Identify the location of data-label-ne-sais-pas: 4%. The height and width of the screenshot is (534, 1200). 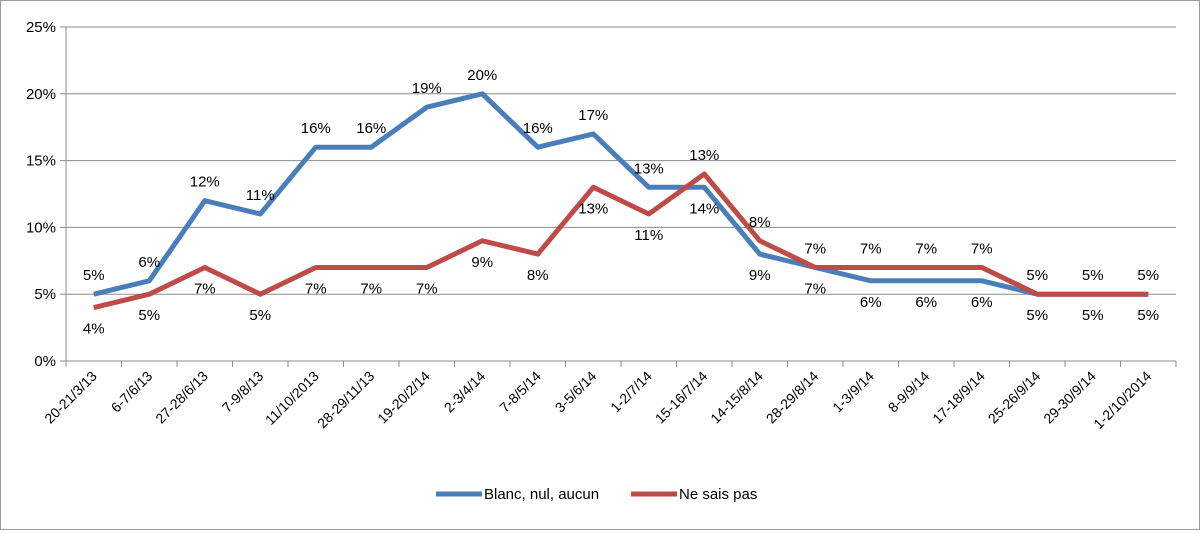
(94, 329).